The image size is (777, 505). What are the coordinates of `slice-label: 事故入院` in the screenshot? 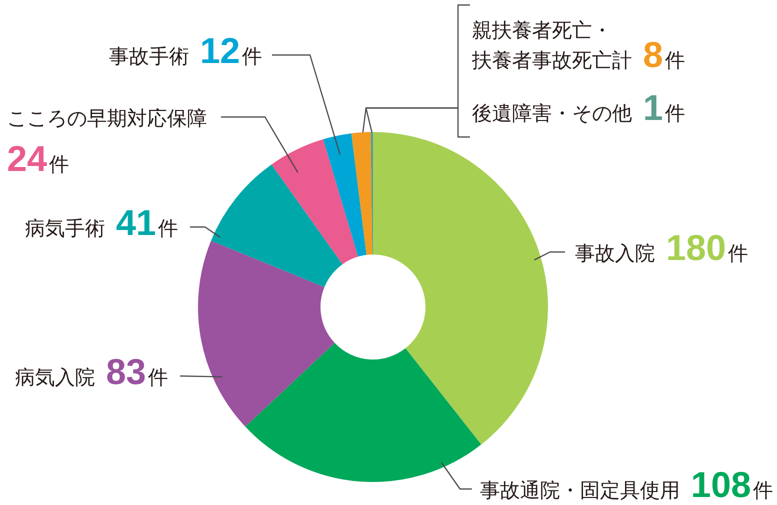 It's located at (615, 253).